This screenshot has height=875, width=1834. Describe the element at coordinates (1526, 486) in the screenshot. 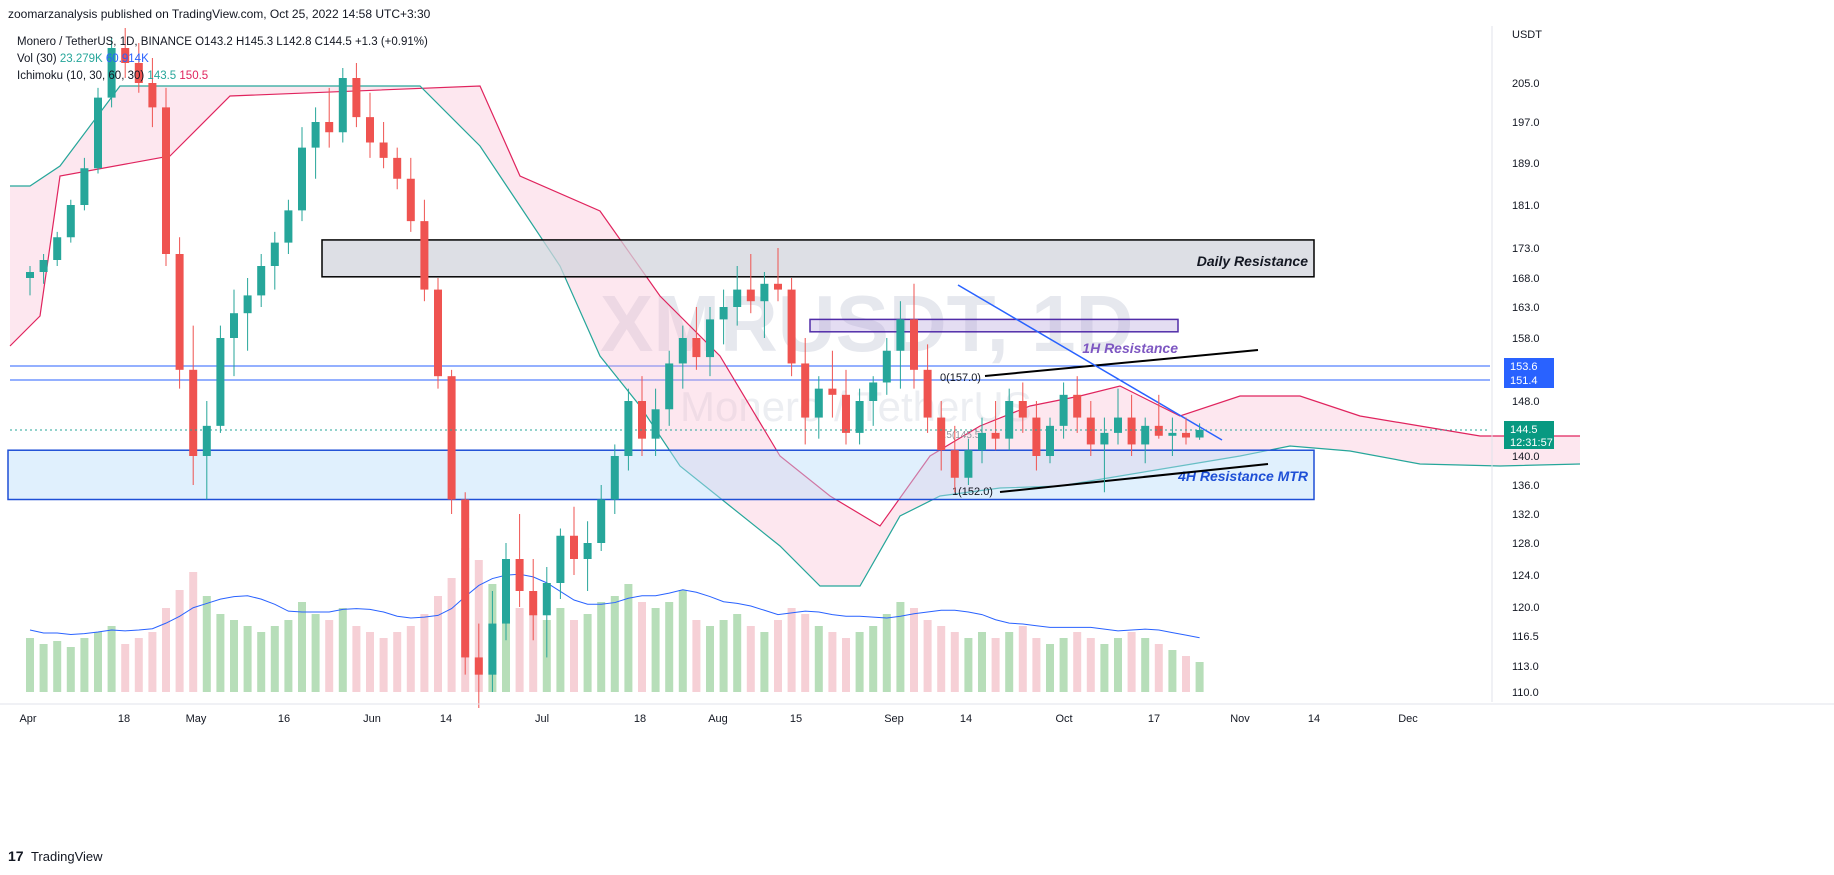

I see `y-tick-label: 136.0` at that location.